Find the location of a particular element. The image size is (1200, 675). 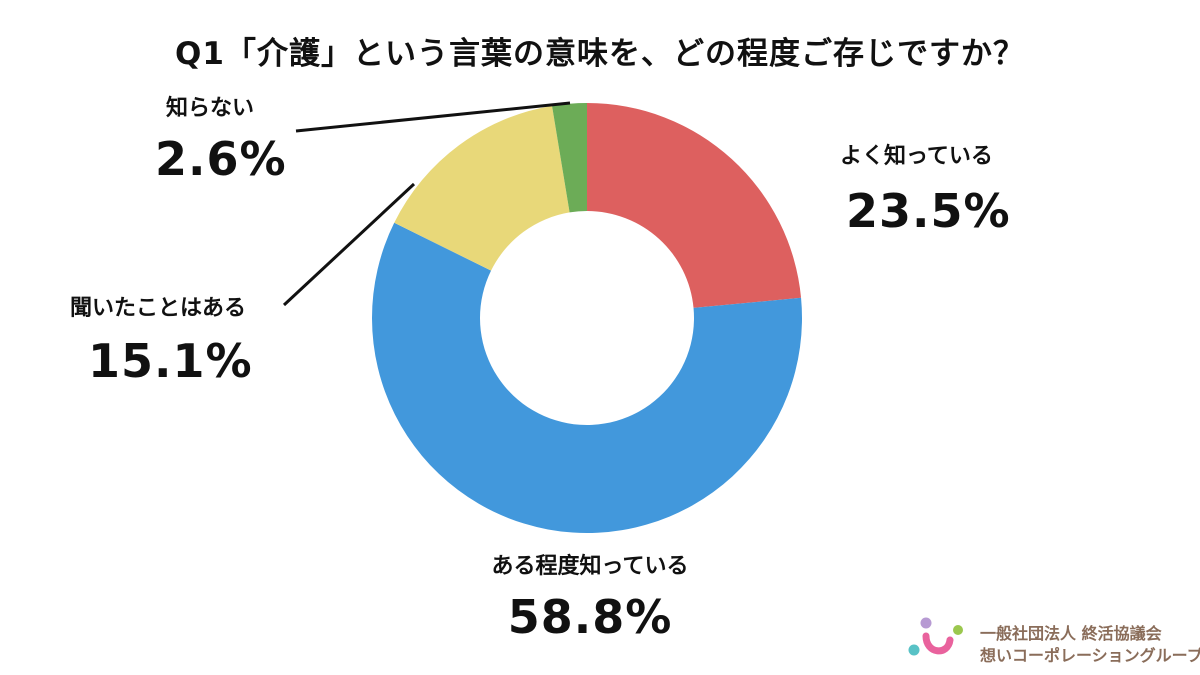

slice-well-known is located at coordinates (694, 205).